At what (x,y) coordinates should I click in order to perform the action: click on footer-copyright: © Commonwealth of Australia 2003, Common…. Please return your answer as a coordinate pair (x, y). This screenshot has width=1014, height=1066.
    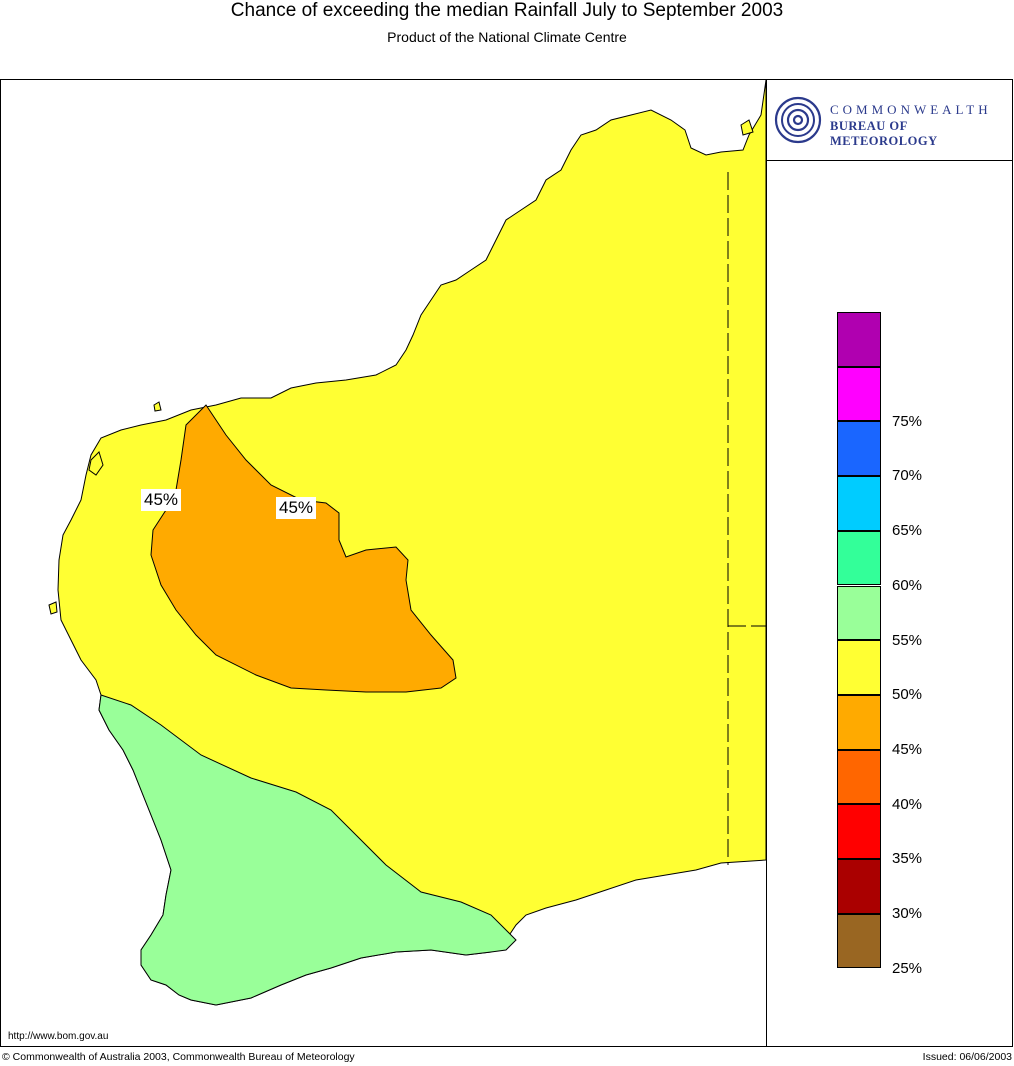
    Looking at the image, I should click on (178, 1057).